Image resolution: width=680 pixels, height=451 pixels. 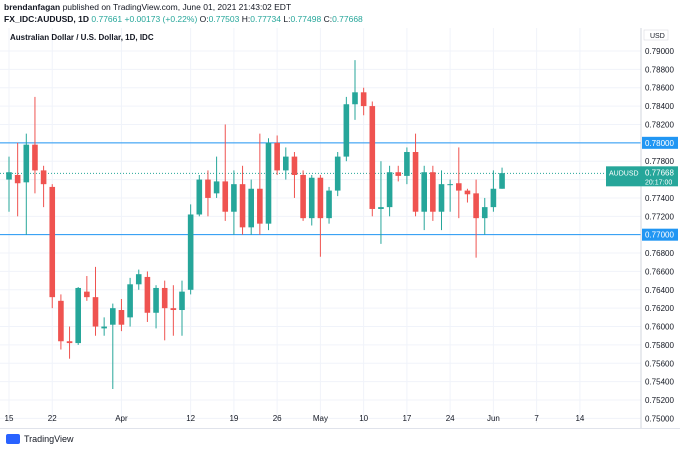 What do you see at coordinates (659, 271) in the screenshot?
I see `y-tick-label: 0.76600` at bounding box center [659, 271].